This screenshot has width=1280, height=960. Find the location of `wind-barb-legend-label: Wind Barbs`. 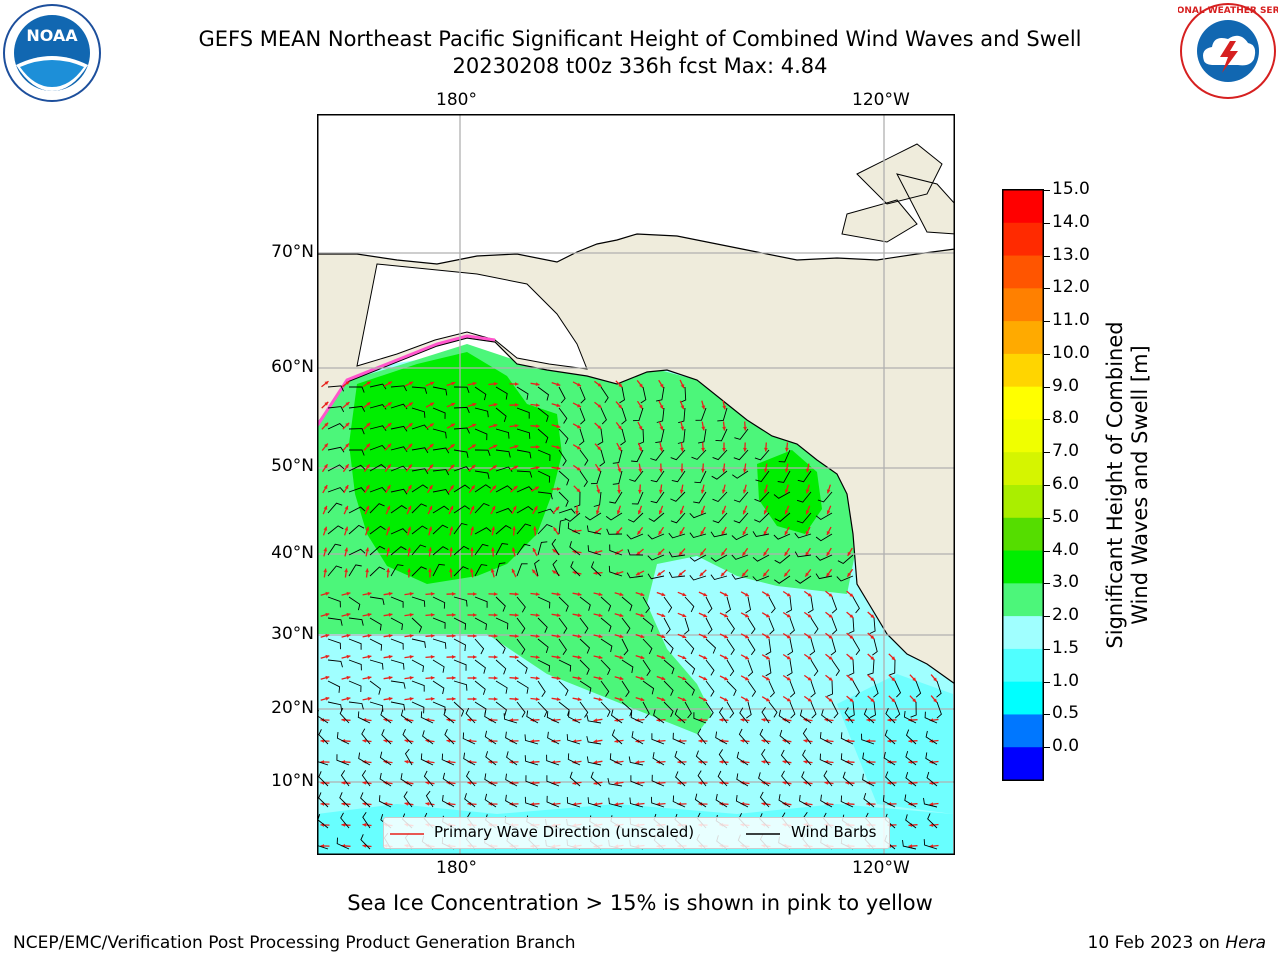

wind-barb-legend-label: Wind Barbs is located at coordinates (834, 832).